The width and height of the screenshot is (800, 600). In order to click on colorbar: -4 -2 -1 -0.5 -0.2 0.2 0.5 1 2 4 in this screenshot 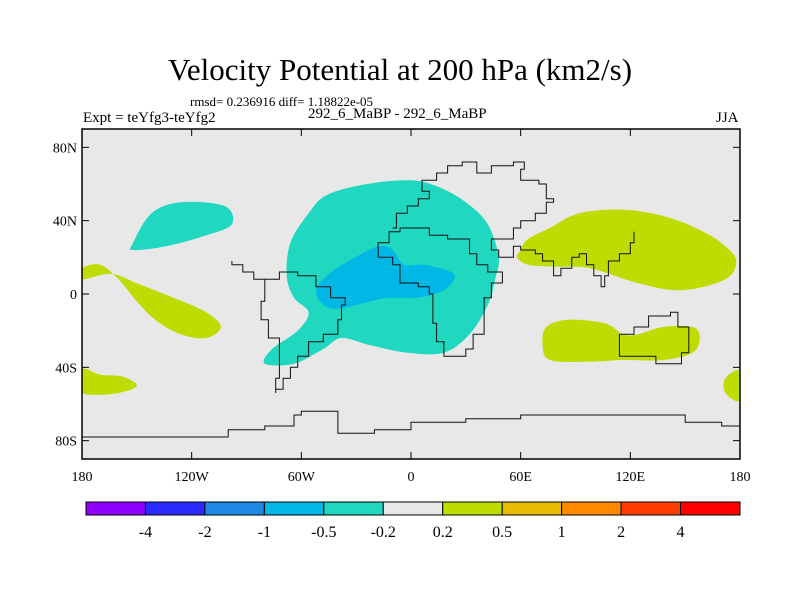, I will do `click(413, 521)`.